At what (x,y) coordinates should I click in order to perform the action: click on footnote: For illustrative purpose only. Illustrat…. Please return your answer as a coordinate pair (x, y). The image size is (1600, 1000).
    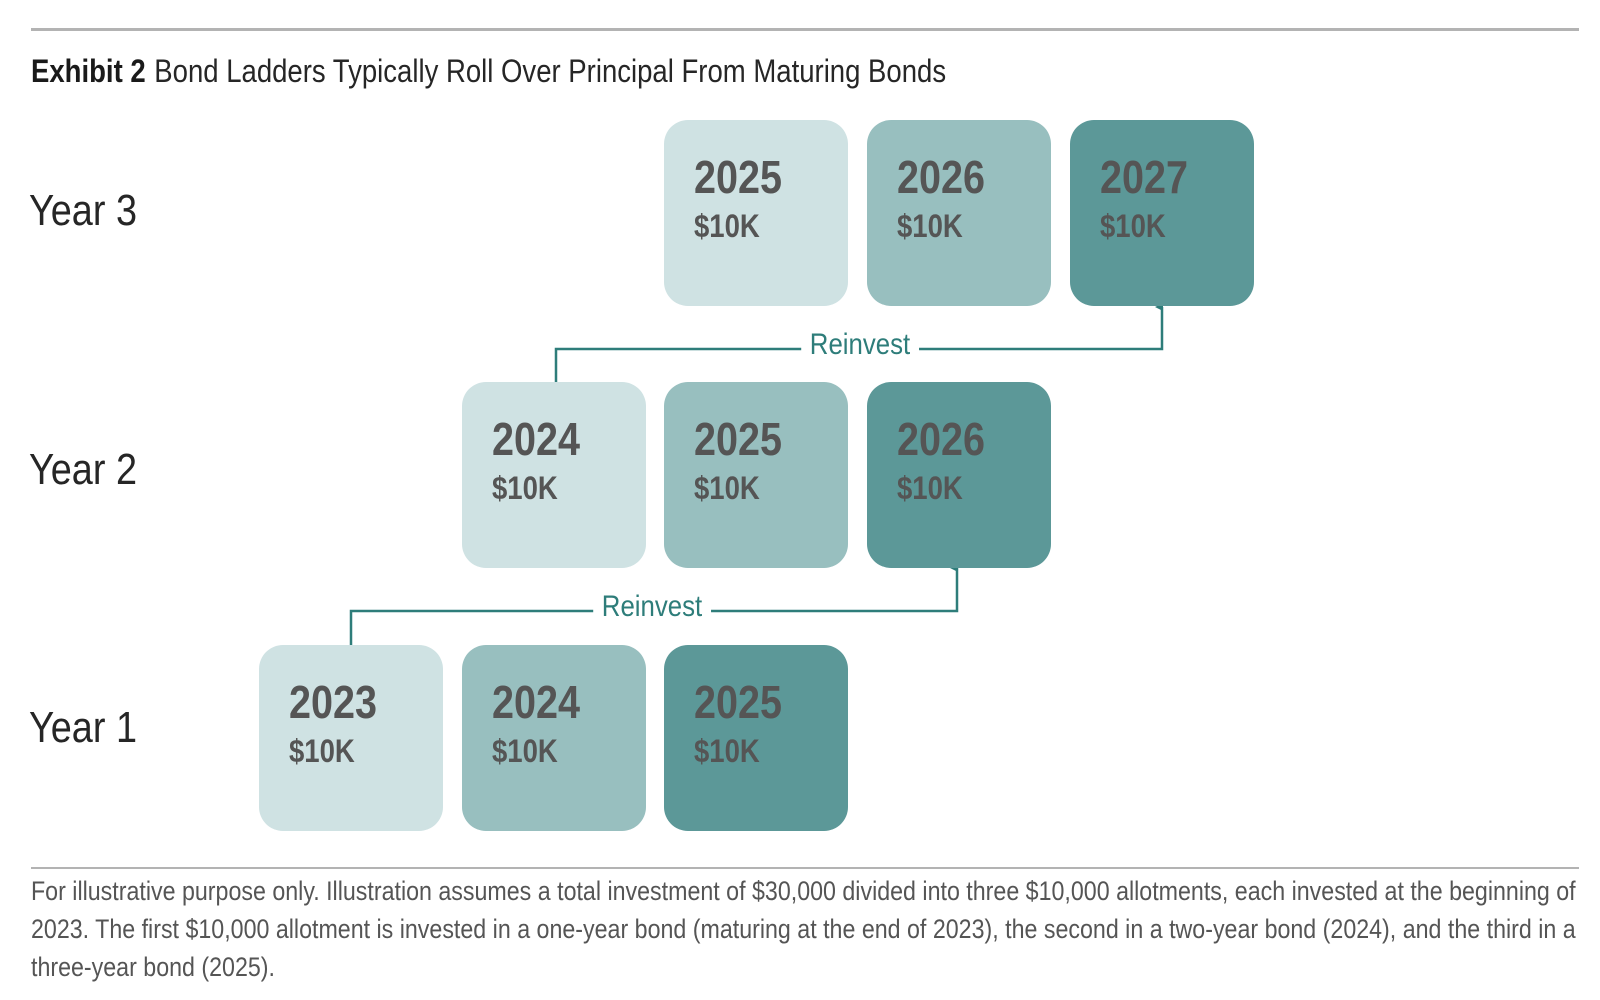
    Looking at the image, I should click on (803, 929).